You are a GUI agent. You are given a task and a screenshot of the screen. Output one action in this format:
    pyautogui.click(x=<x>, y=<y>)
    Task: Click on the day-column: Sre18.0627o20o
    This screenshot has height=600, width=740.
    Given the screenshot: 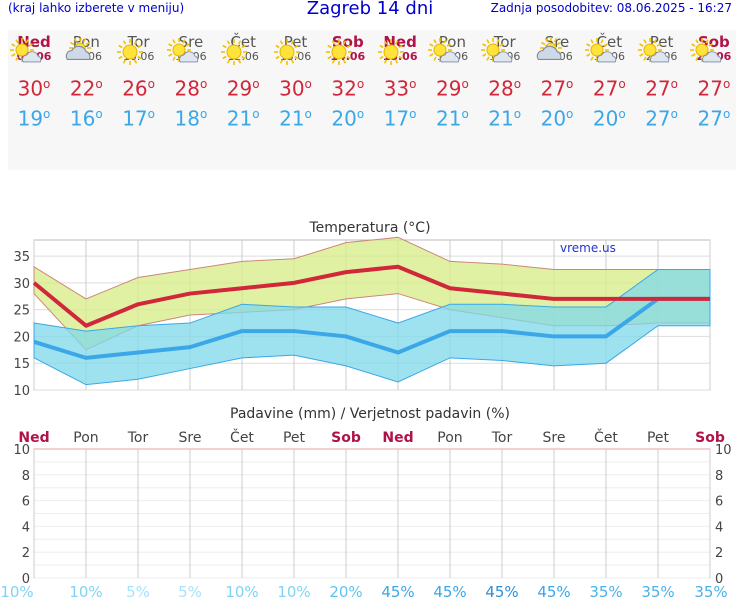 What is the action you would take?
    pyautogui.click(x=557, y=79)
    